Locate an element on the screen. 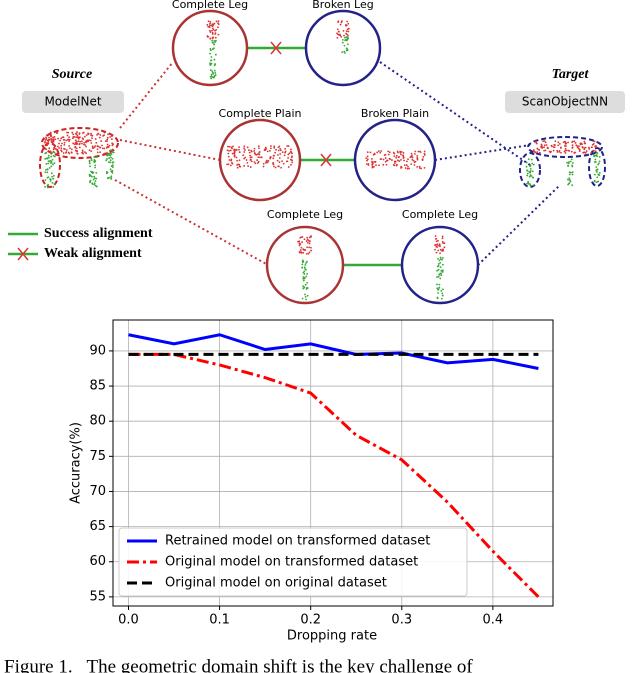 This screenshot has height=673, width=640. node-label: Complete Leg is located at coordinates (440, 214).